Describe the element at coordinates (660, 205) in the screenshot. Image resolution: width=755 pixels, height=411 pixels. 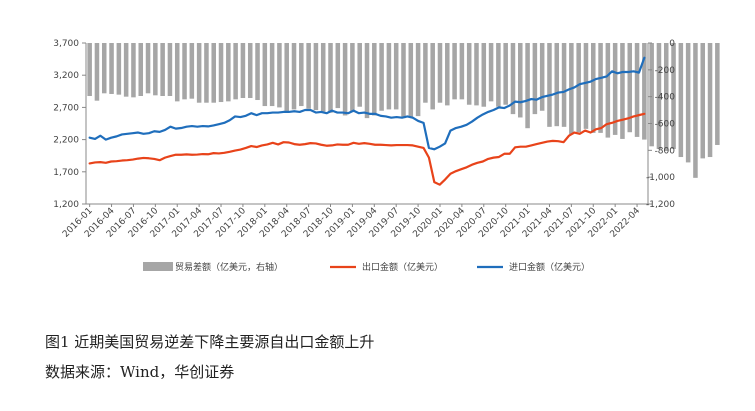
I see `right-tick-label: -1,200` at that location.